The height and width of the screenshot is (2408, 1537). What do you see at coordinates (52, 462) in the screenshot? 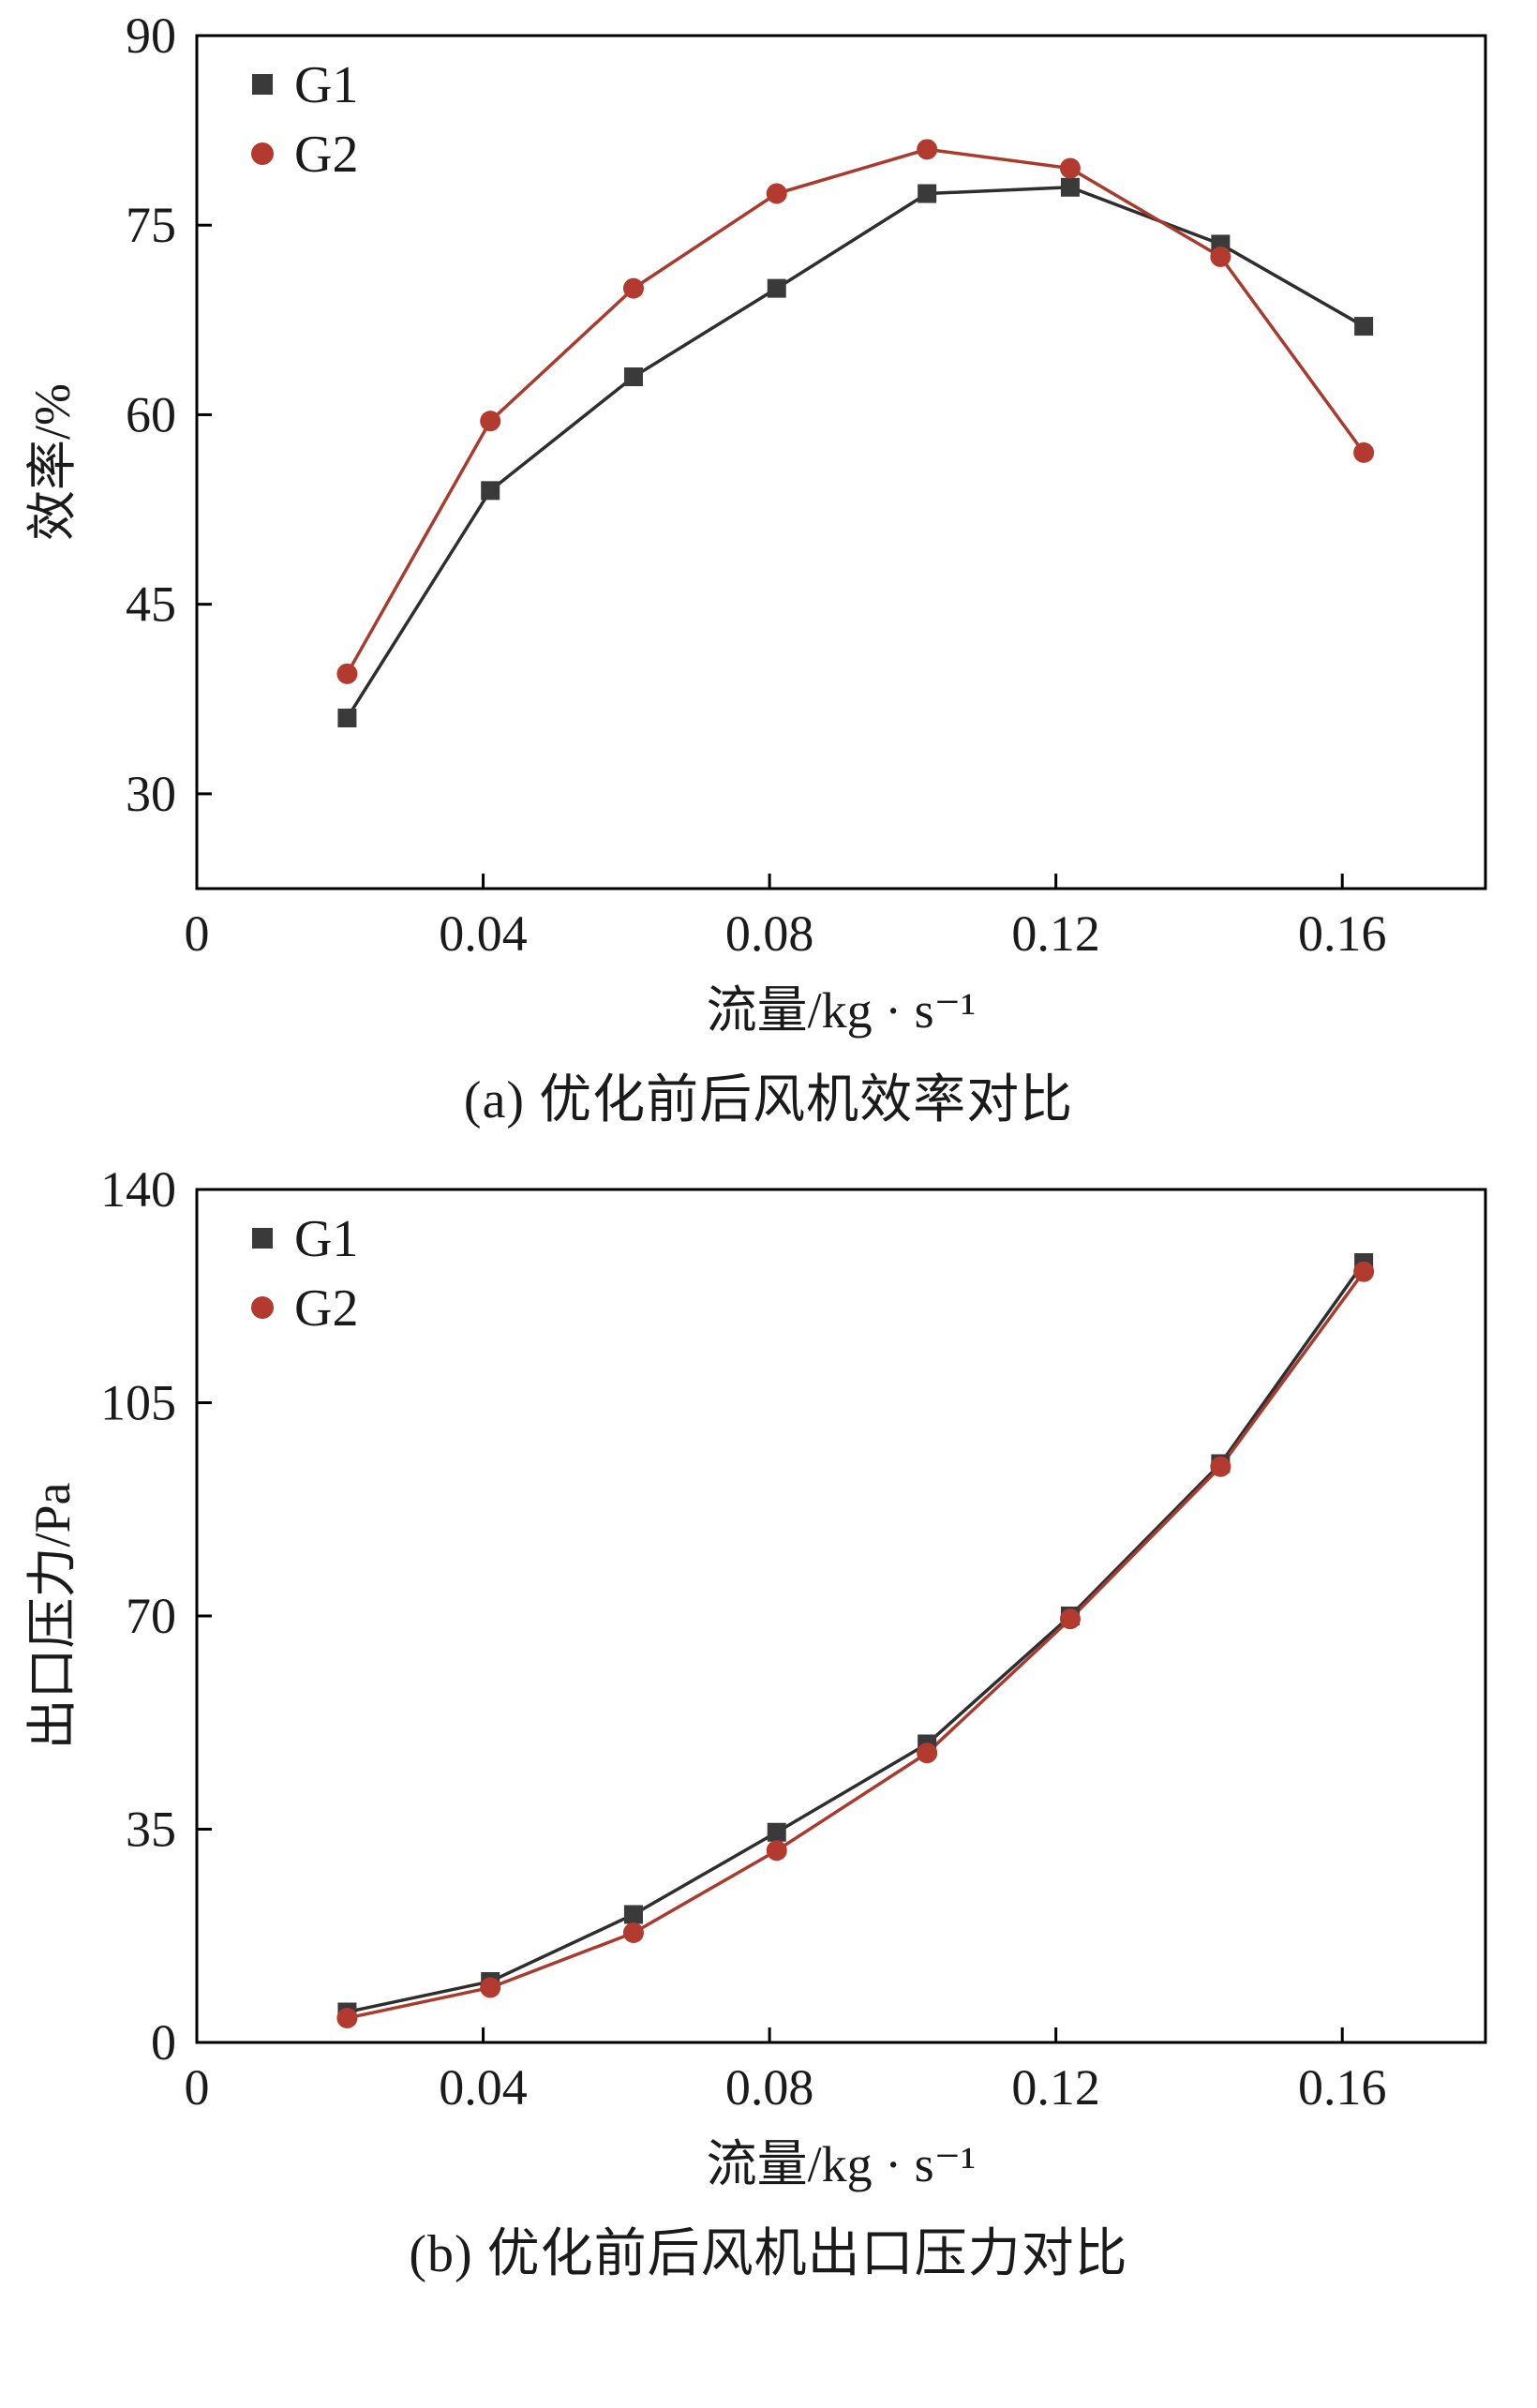
I see `y-axis-title: 效率/%` at bounding box center [52, 462].